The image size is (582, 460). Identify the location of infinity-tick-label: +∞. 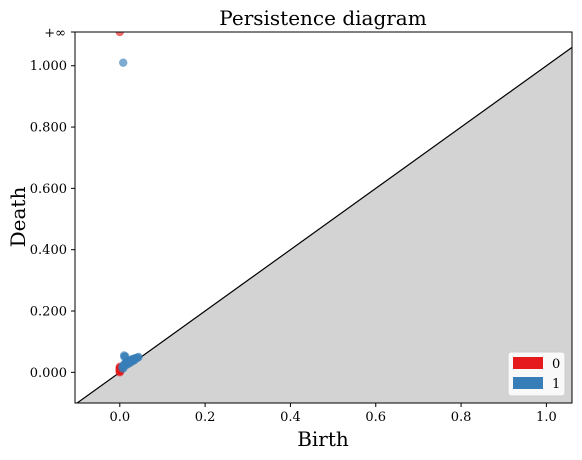
(55, 33).